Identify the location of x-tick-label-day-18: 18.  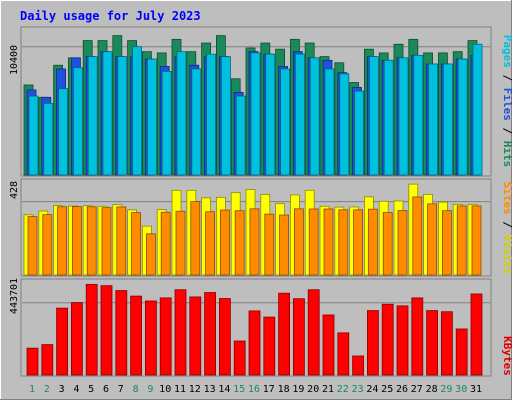
(284, 389).